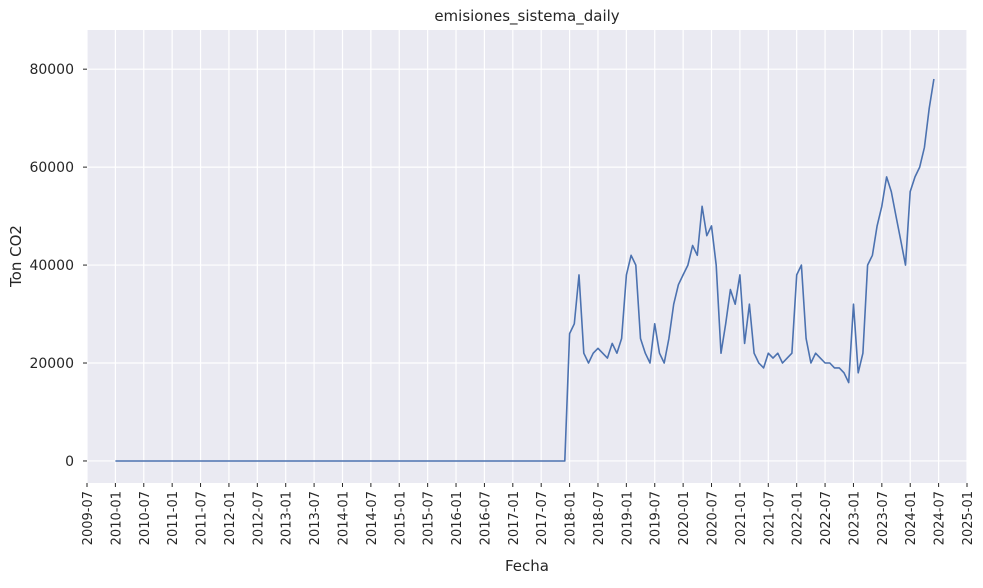 The height and width of the screenshot is (588, 983). I want to click on x-tick-label: 2013-07, so click(315, 518).